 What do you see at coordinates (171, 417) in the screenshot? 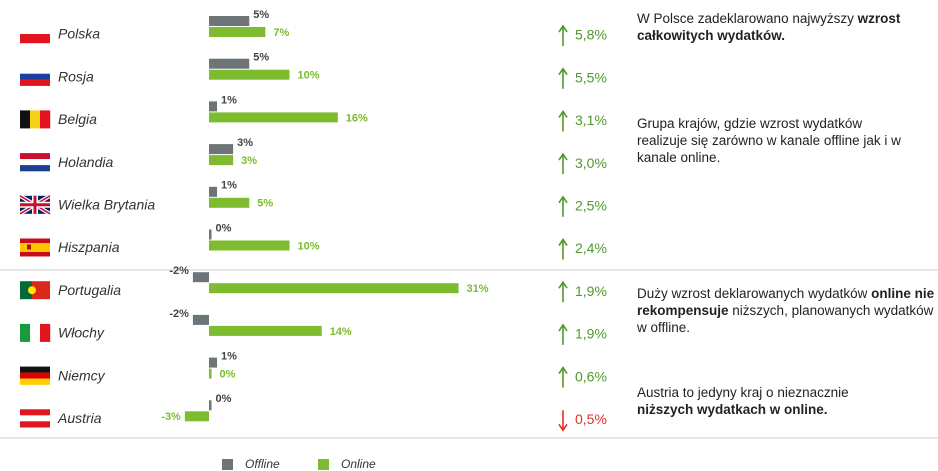
I see `bar-value-label: -3%` at bounding box center [171, 417].